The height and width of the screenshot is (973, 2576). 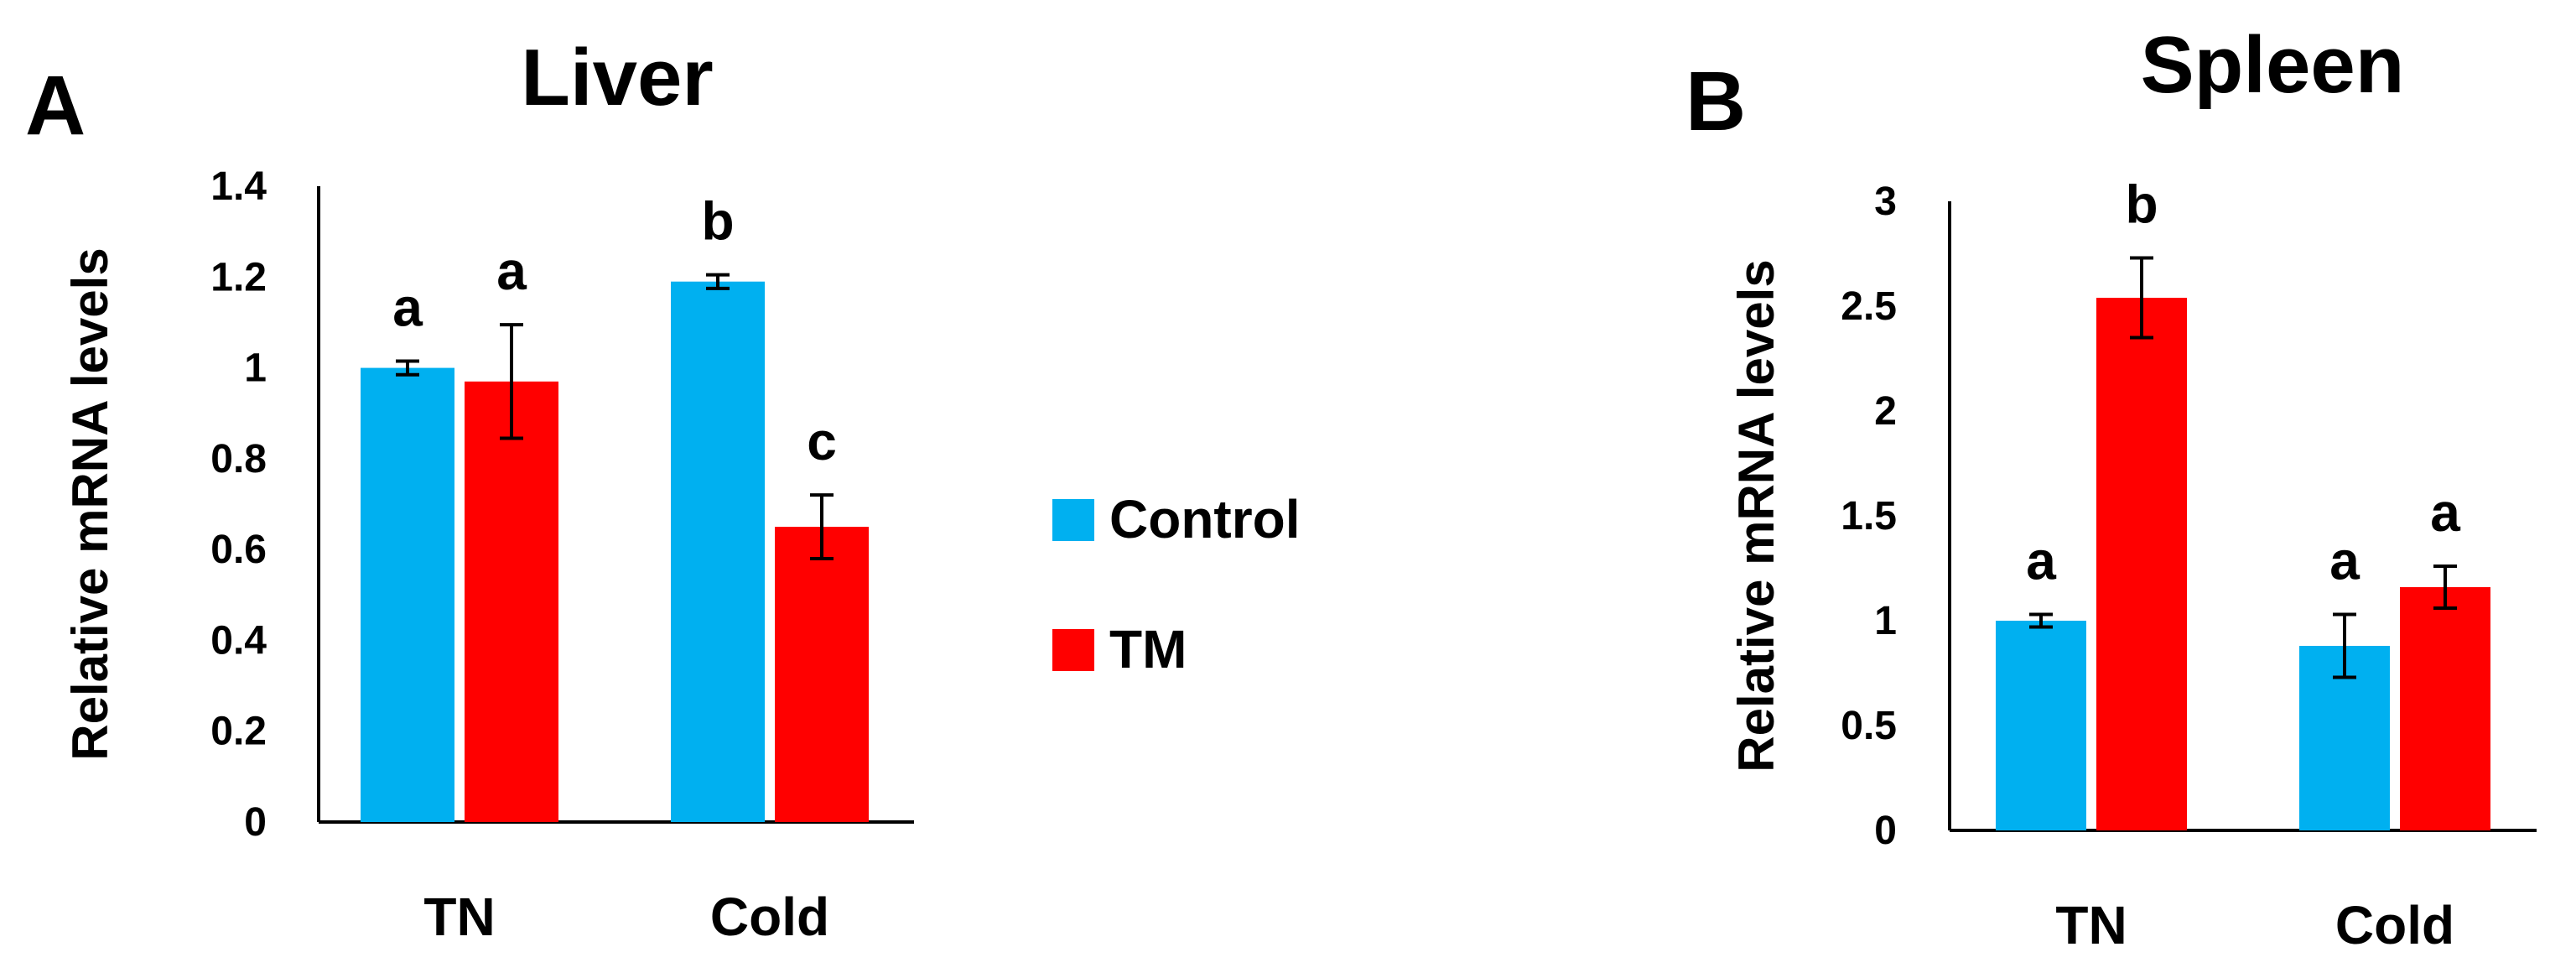 I want to click on y-tick-label: 2, so click(x=1885, y=411).